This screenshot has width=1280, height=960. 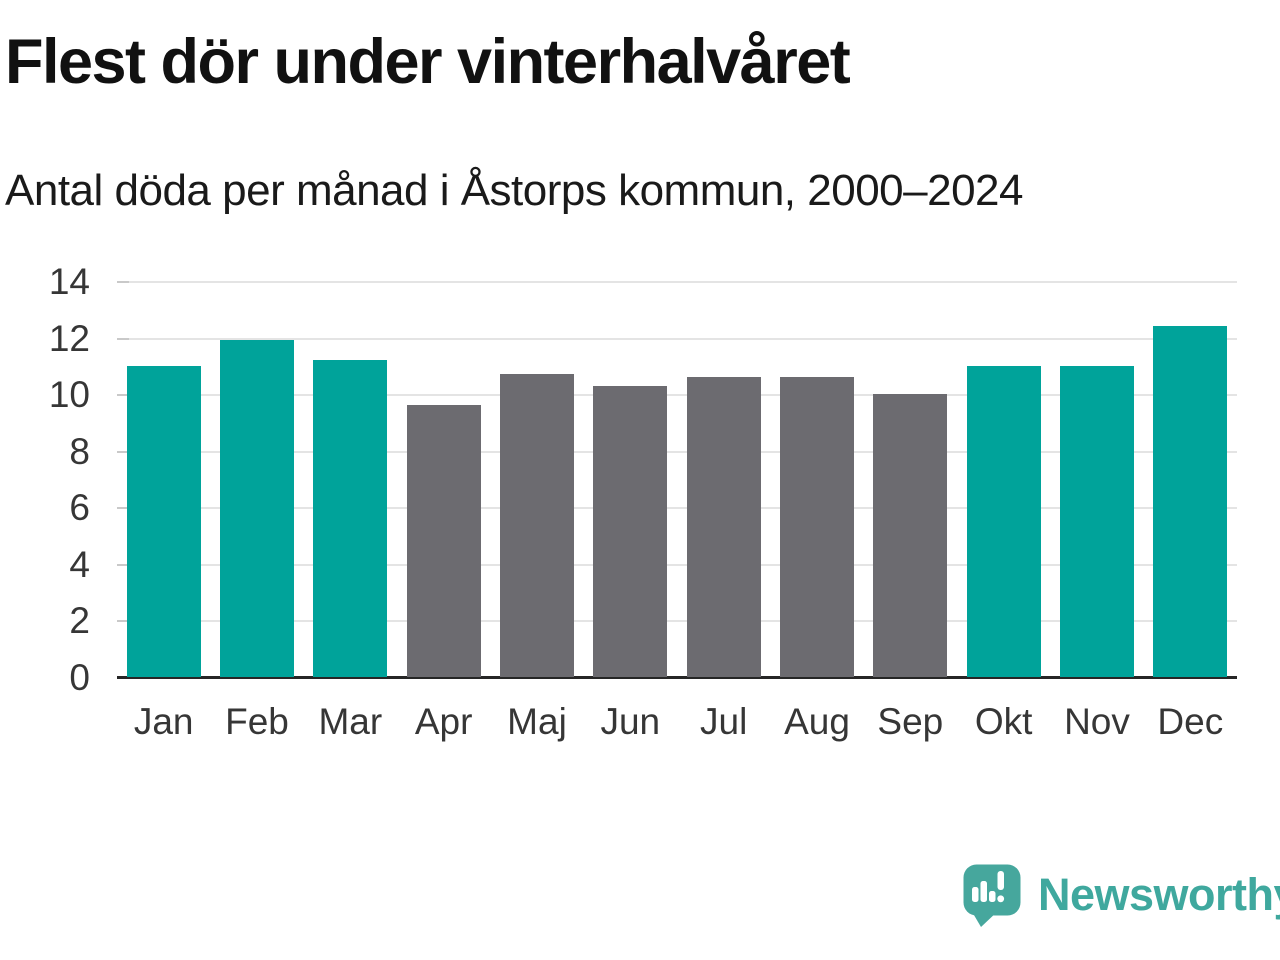 I want to click on x-axis-label-okt: Okt, so click(x=1003, y=721).